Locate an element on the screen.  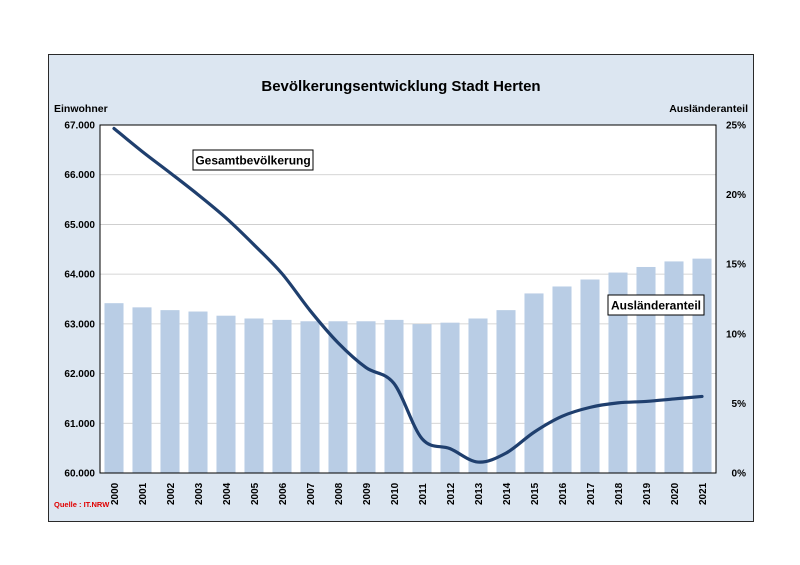
y-left-tick-label: 62.000 is located at coordinates (79, 374).